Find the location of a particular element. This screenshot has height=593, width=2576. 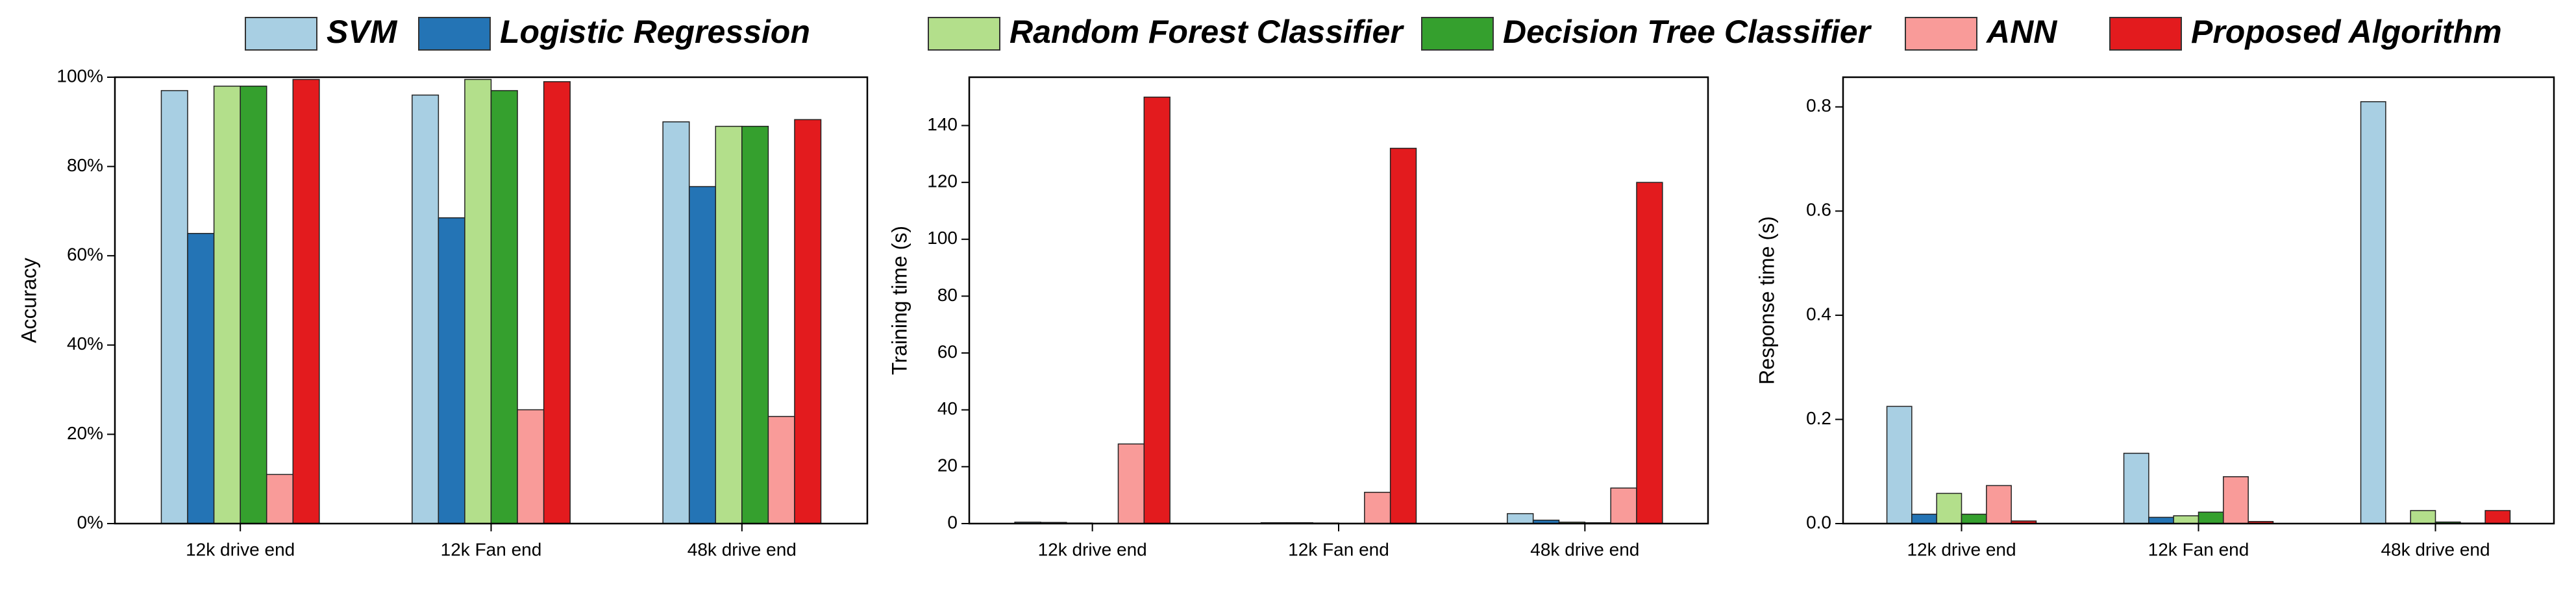

y-tick-label: 140 is located at coordinates (942, 124).